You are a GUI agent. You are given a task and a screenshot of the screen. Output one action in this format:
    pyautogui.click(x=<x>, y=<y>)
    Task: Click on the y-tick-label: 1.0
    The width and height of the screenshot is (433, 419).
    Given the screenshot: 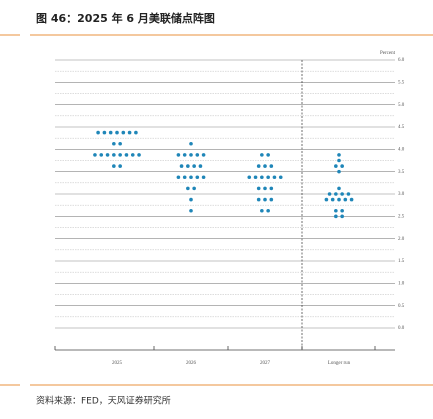 What is the action you would take?
    pyautogui.click(x=401, y=283)
    